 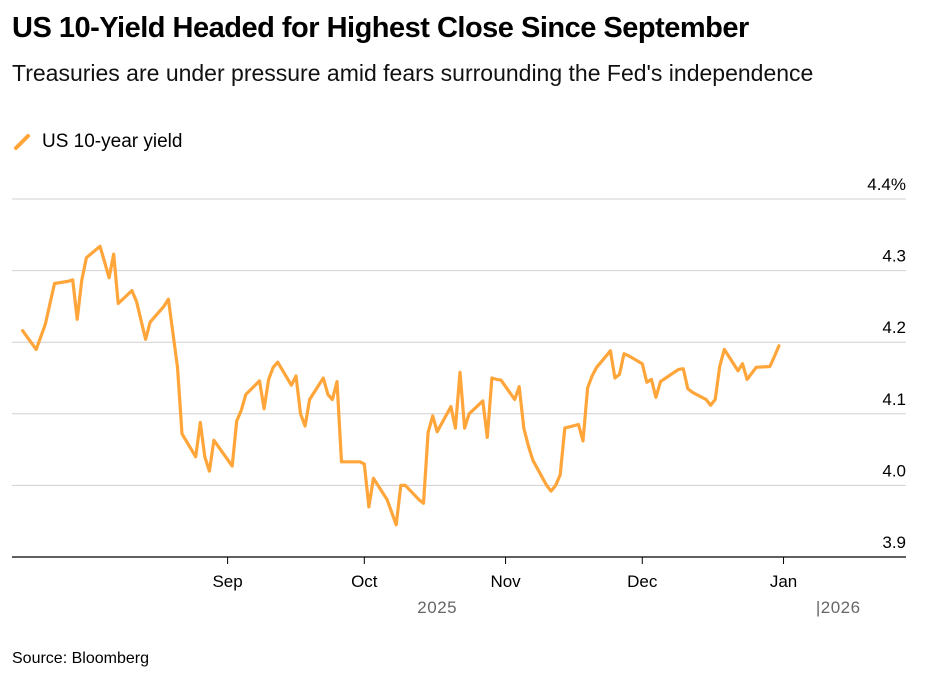 I want to click on y-tick-label: 4.3, so click(x=894, y=256).